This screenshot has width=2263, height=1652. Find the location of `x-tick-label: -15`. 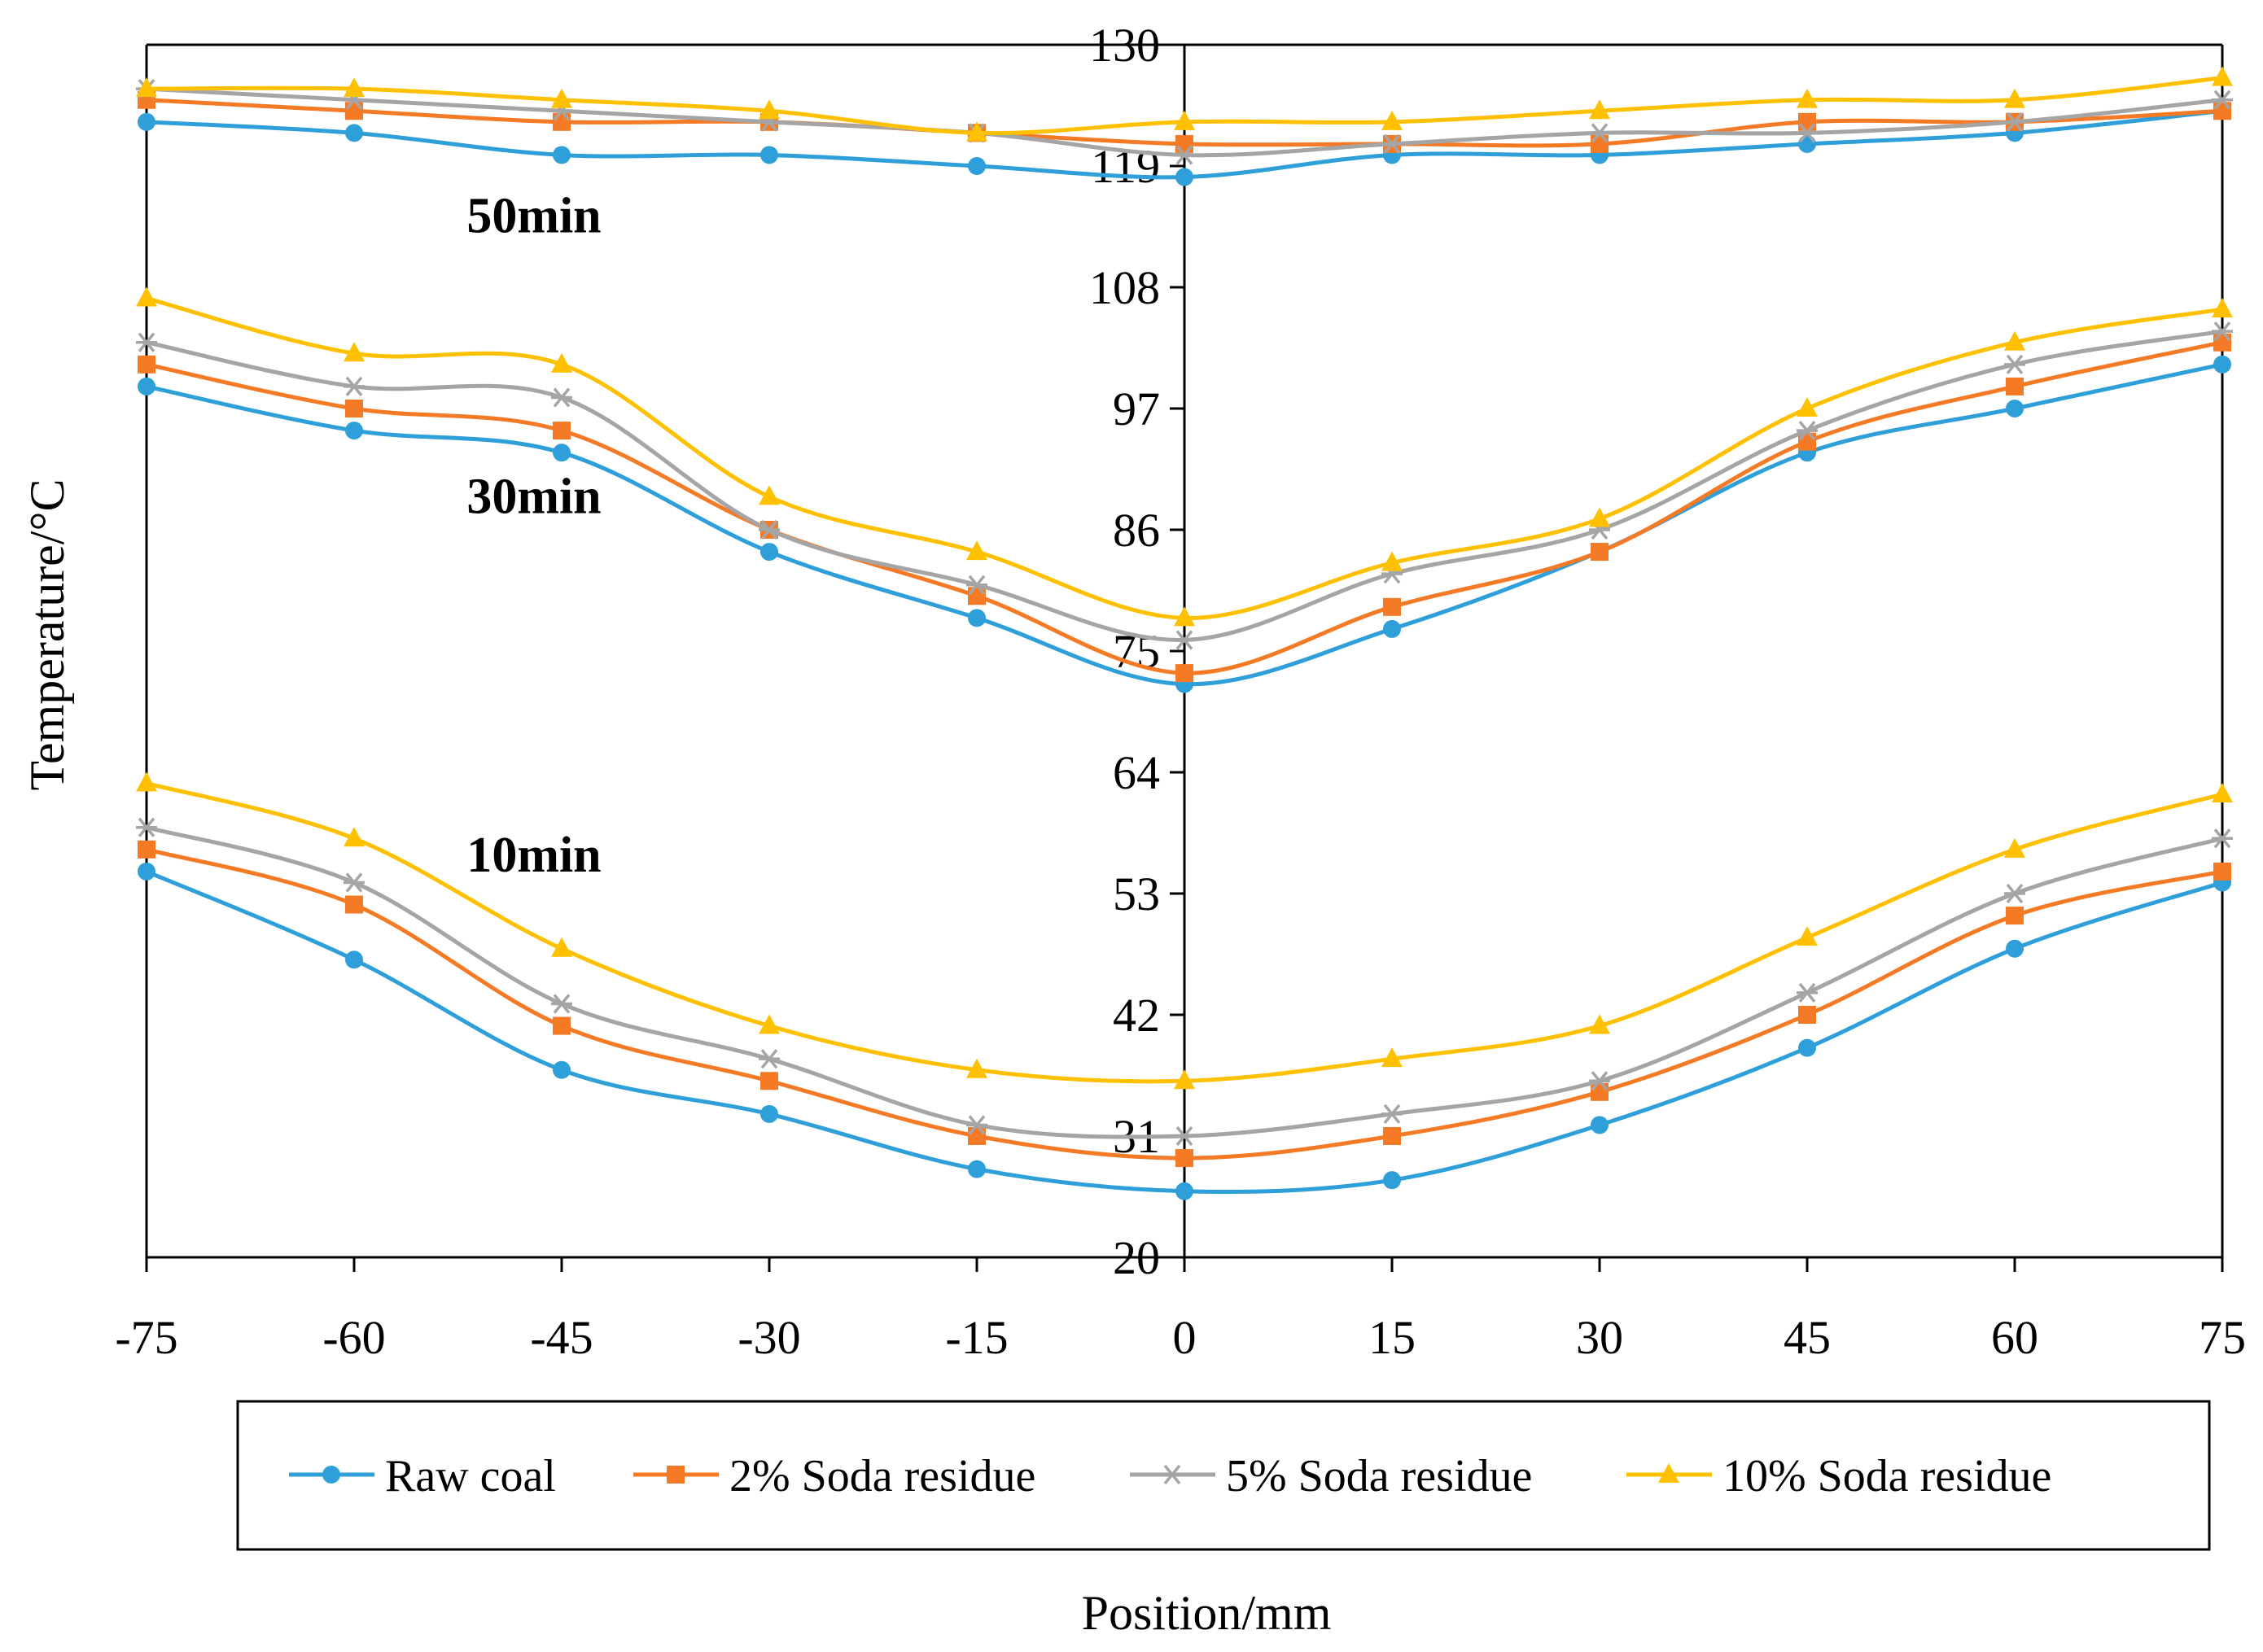

x-tick-label: -15 is located at coordinates (976, 1337).